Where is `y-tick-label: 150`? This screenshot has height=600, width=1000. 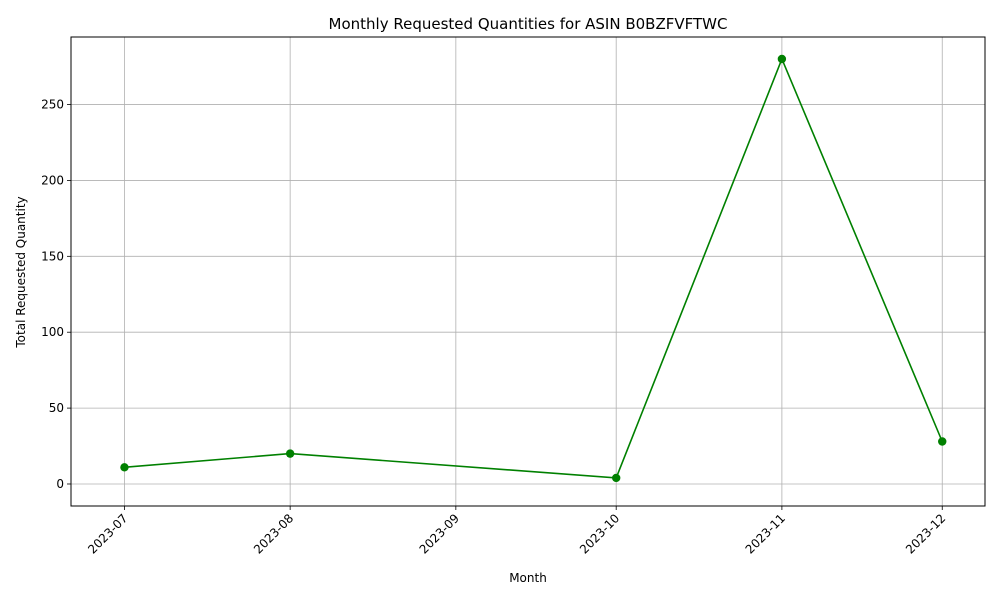
y-tick-label: 150 is located at coordinates (52, 256).